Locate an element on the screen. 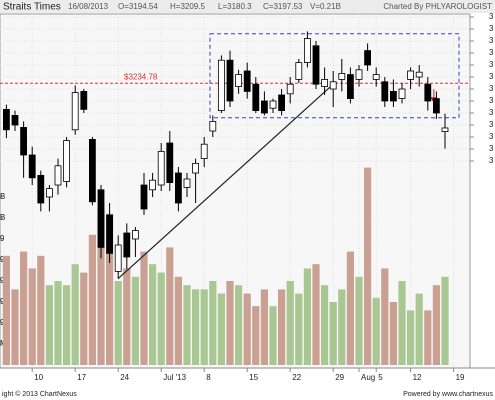 This screenshot has height=400, width=495. x-tick-label: 15 is located at coordinates (253, 377).